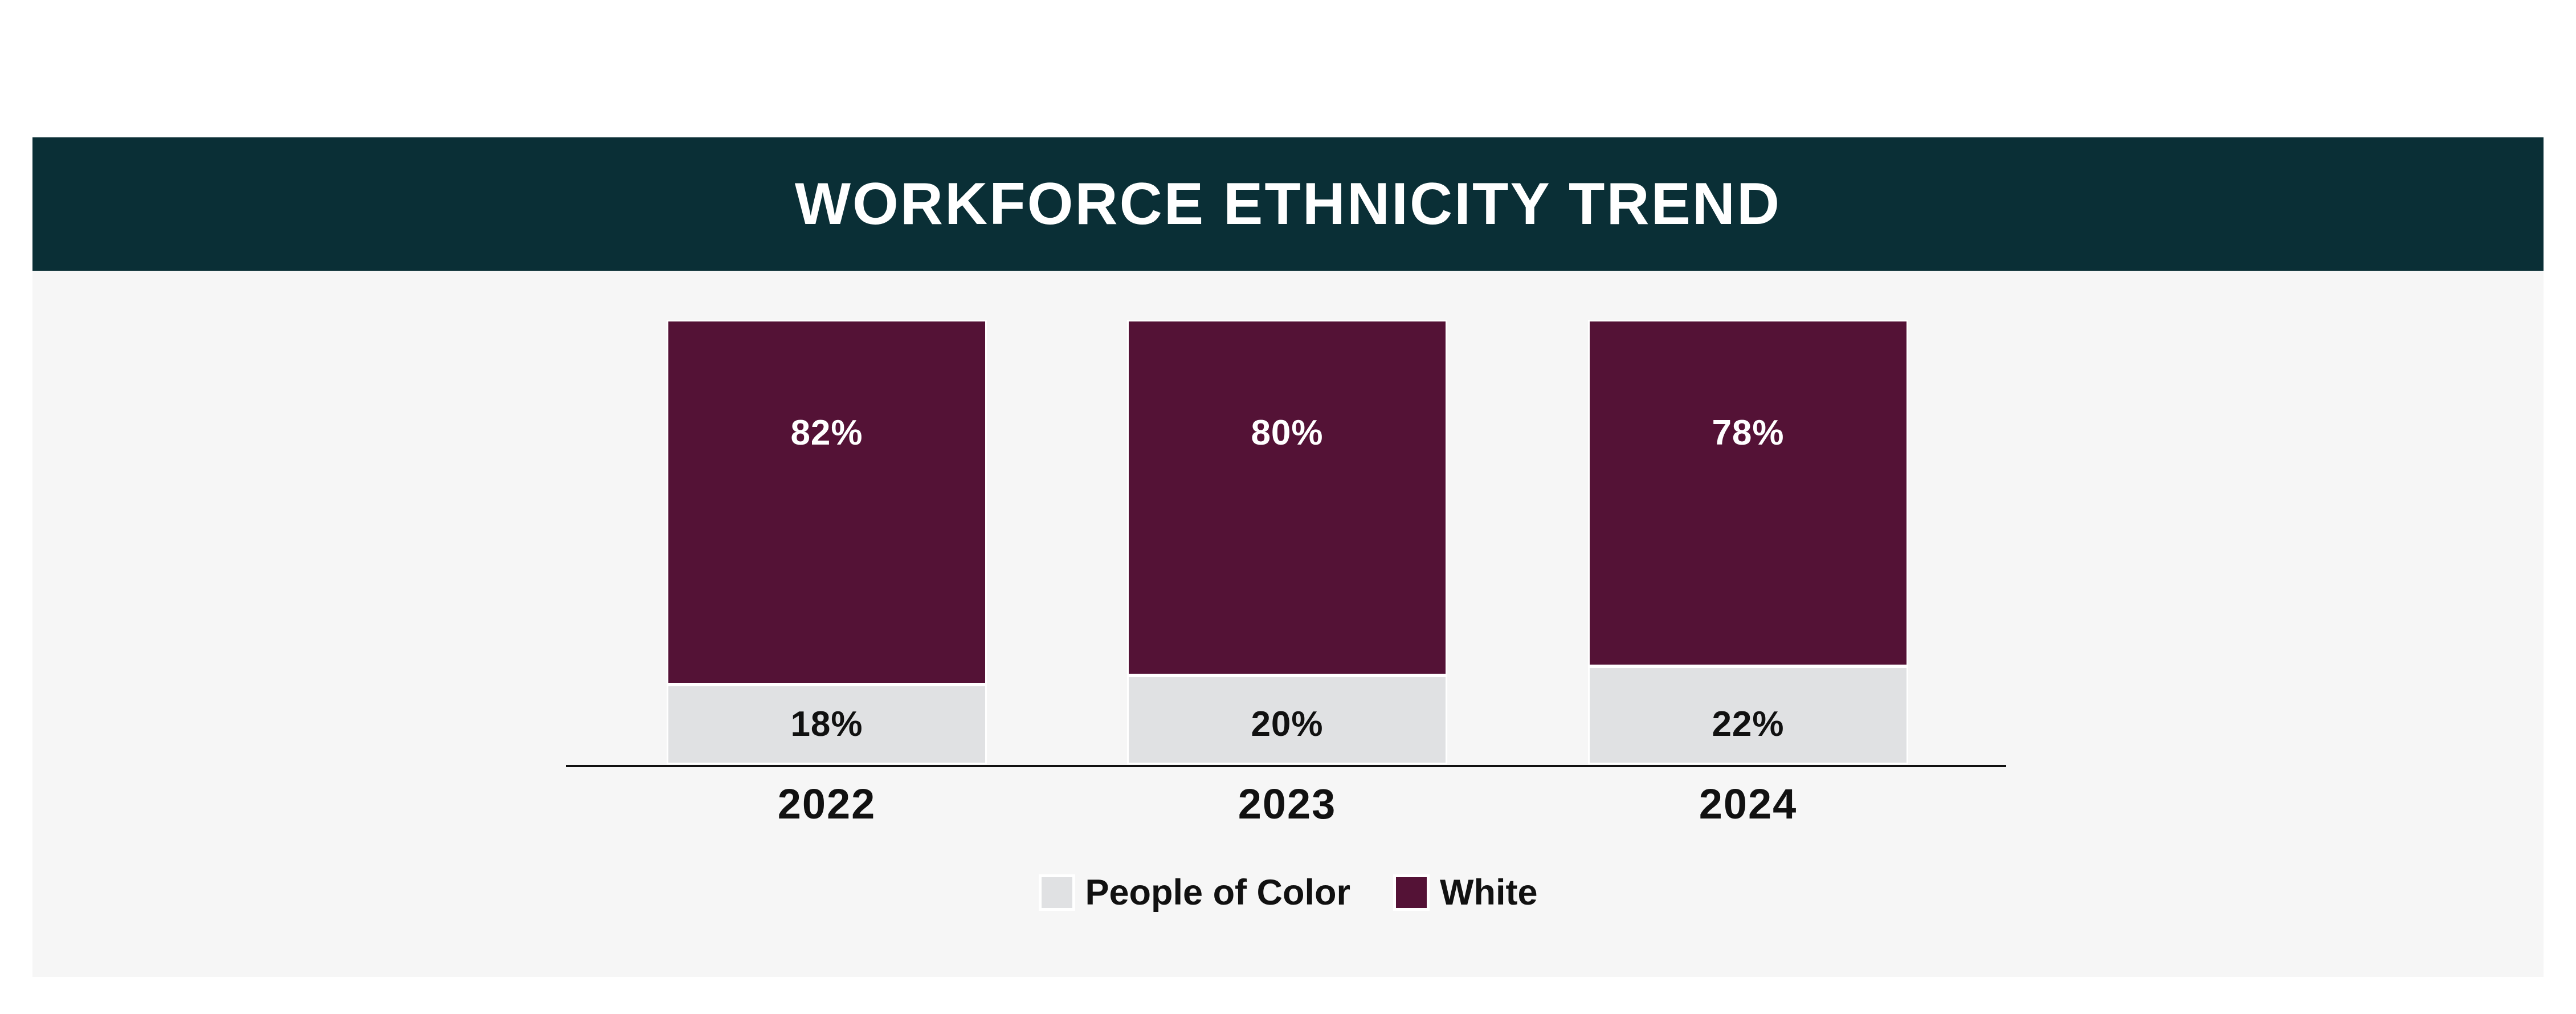  I want to click on data-label-people-of-color-2022: 18%, so click(827, 724).